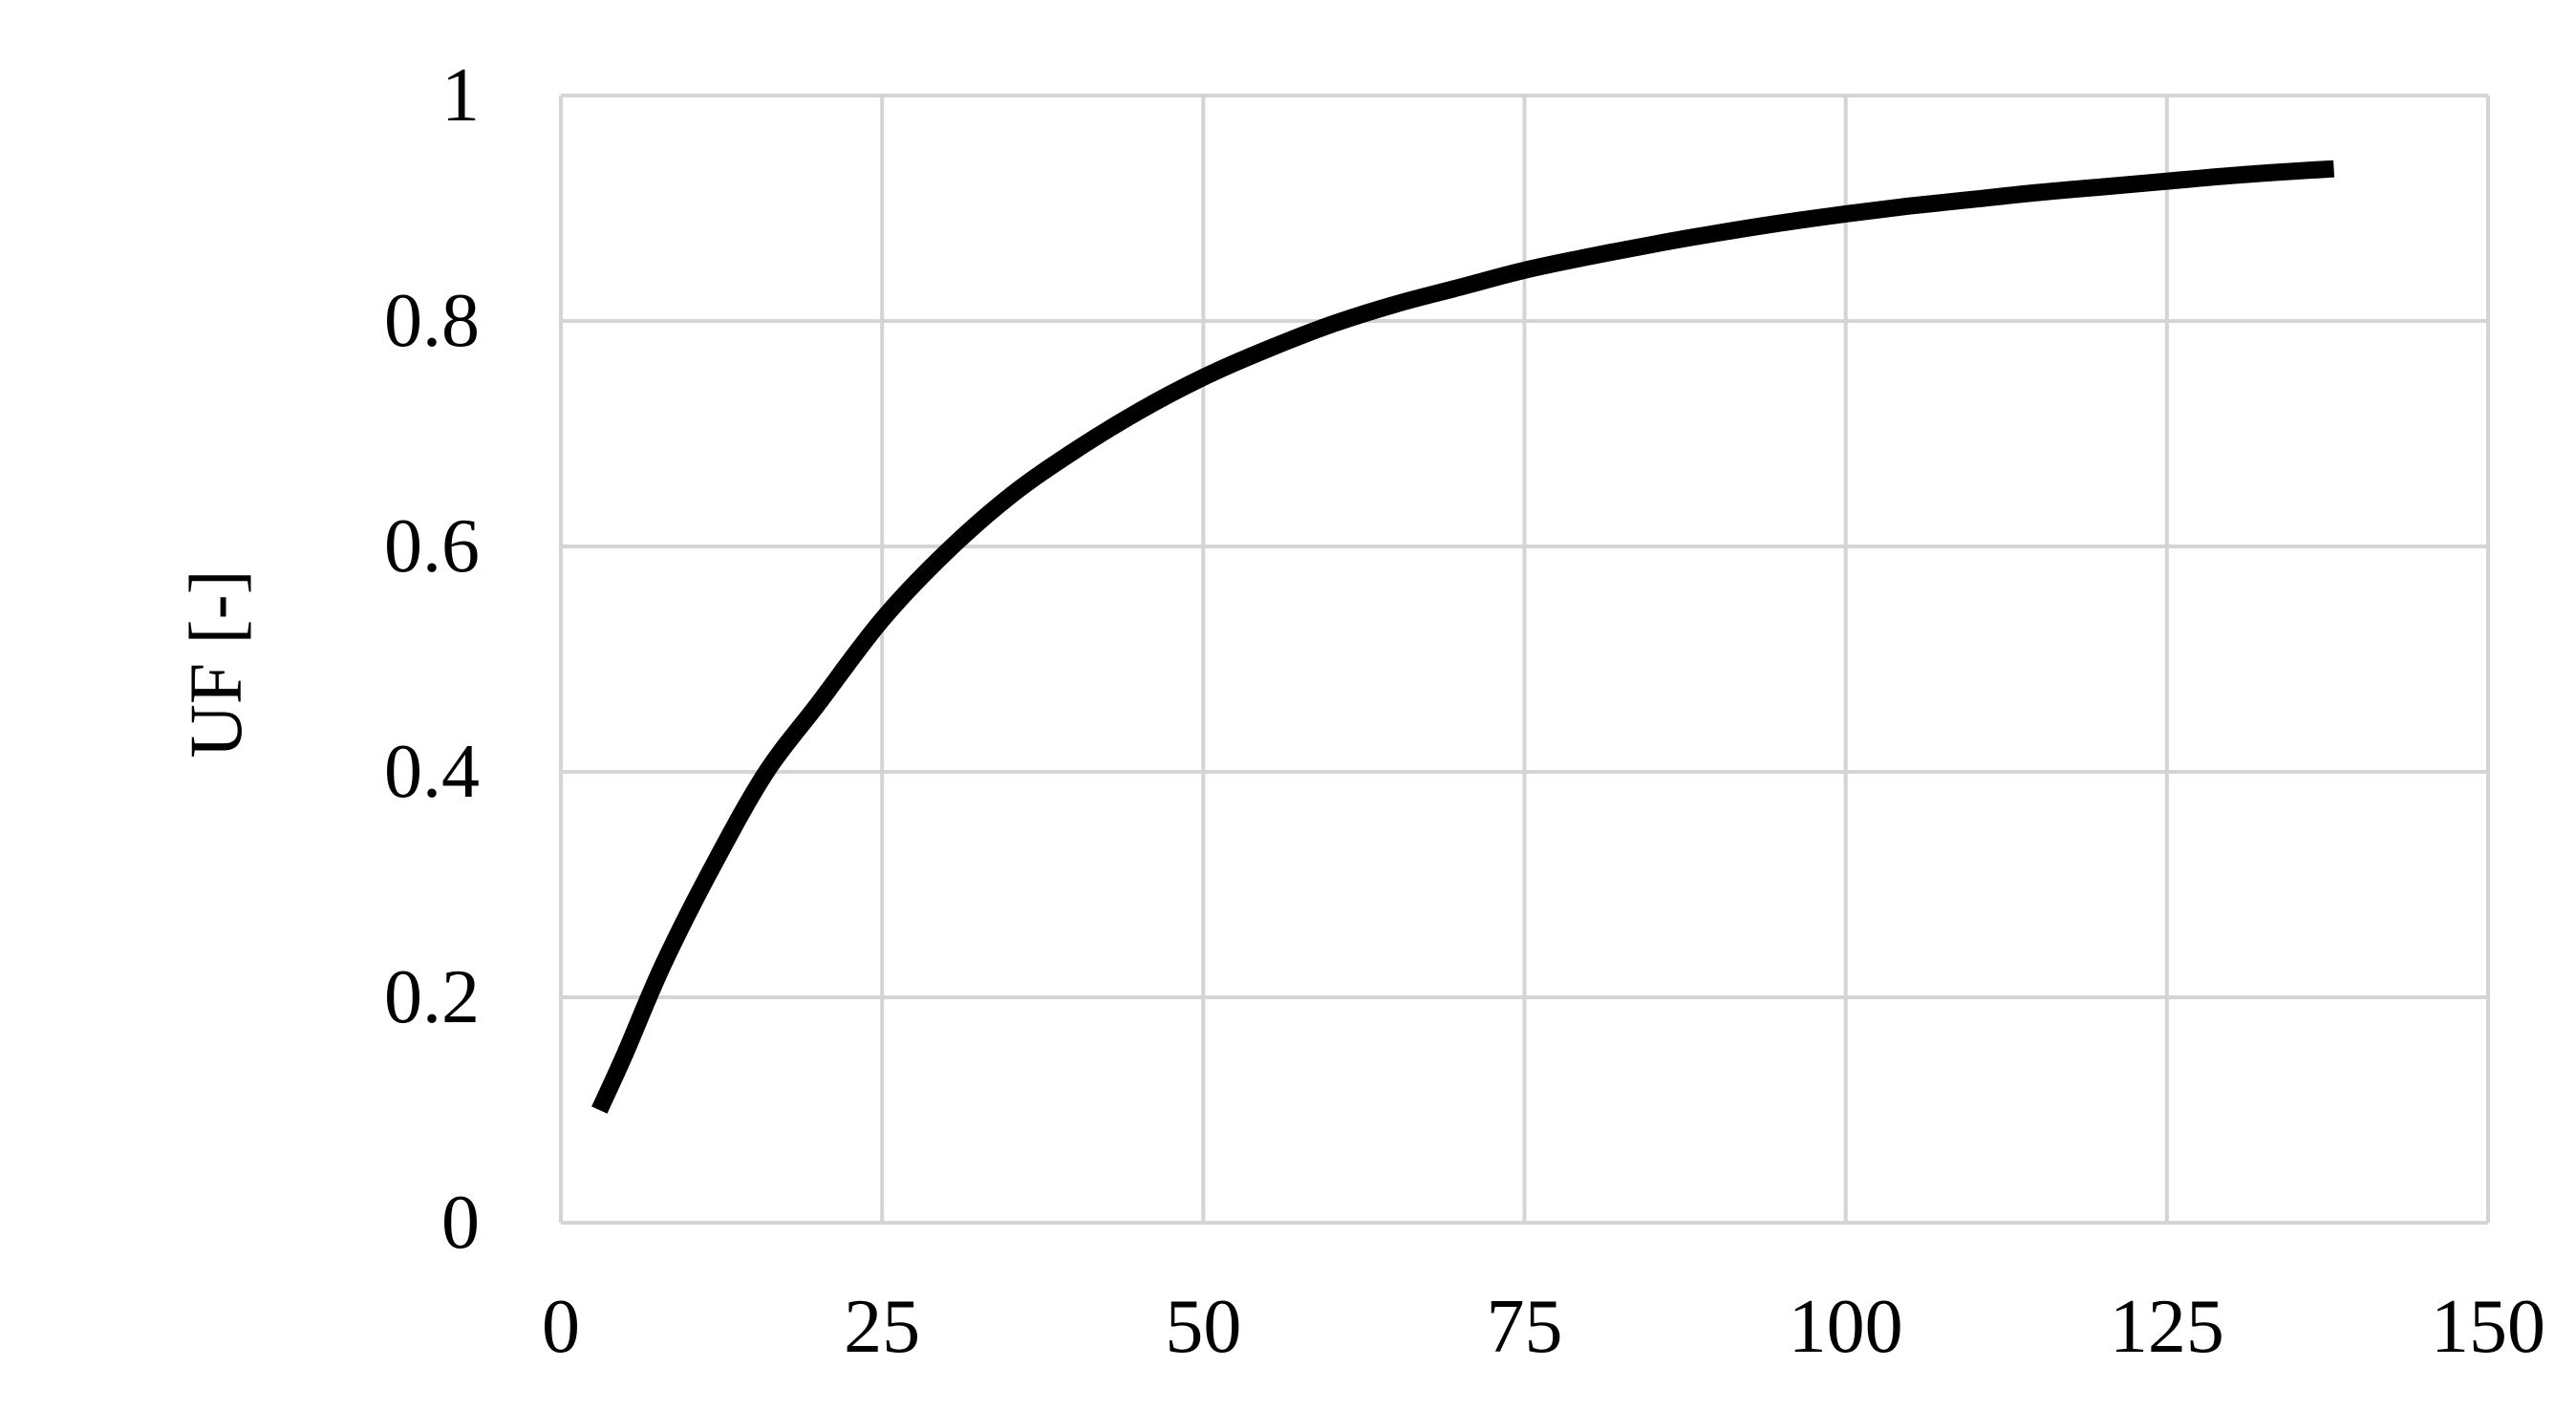 This screenshot has width=2576, height=1410. Describe the element at coordinates (215, 663) in the screenshot. I see `y-axis-label: UF [-]` at that location.